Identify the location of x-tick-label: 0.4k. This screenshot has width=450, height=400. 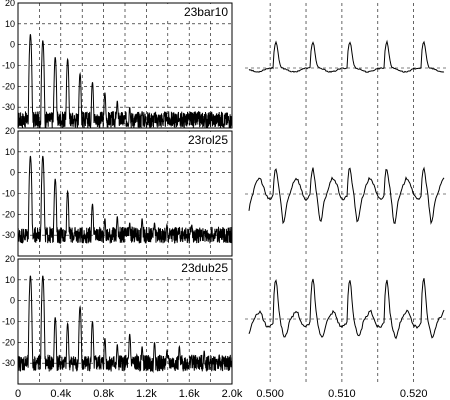
(60, 394).